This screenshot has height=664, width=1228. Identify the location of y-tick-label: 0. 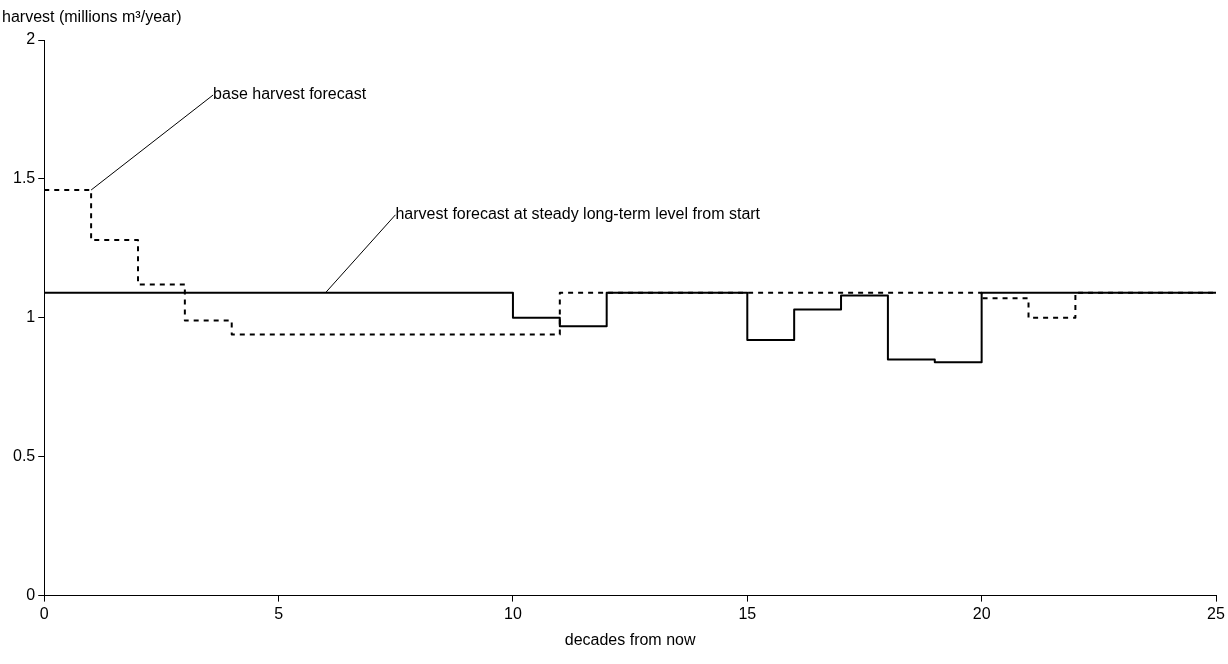
(31, 595).